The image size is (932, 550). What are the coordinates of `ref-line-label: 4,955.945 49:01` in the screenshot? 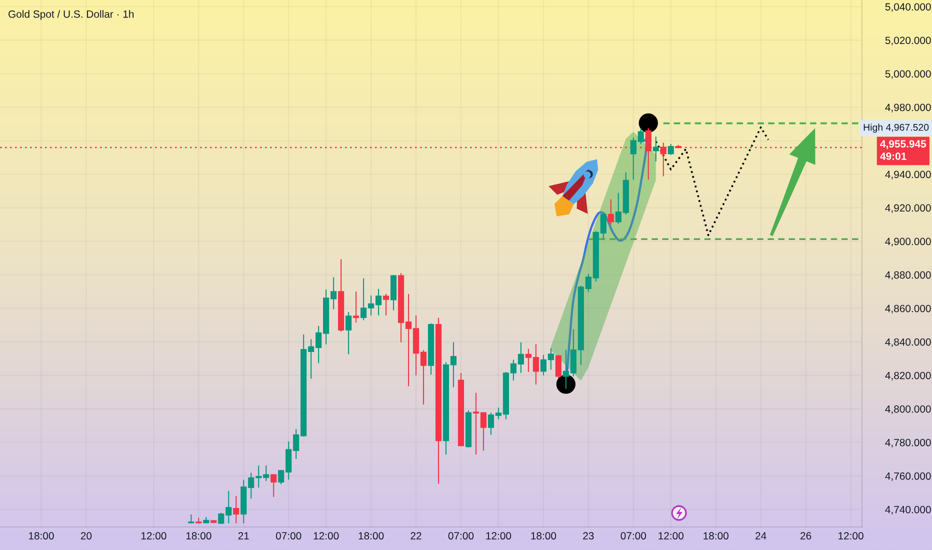 It's located at (903, 150).